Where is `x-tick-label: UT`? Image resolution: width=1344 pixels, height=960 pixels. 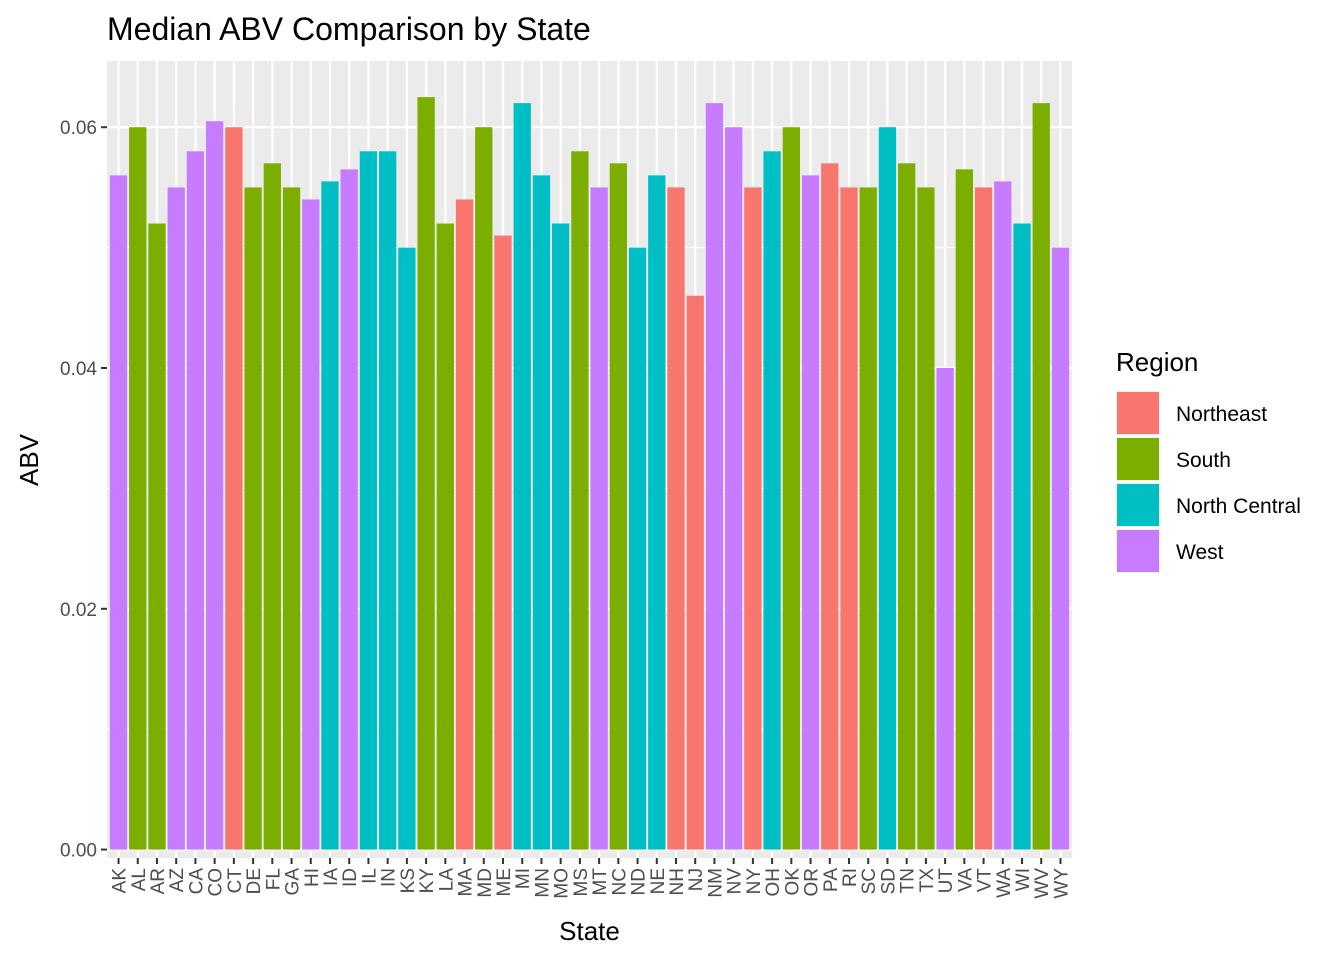 x-tick-label: UT is located at coordinates (946, 881).